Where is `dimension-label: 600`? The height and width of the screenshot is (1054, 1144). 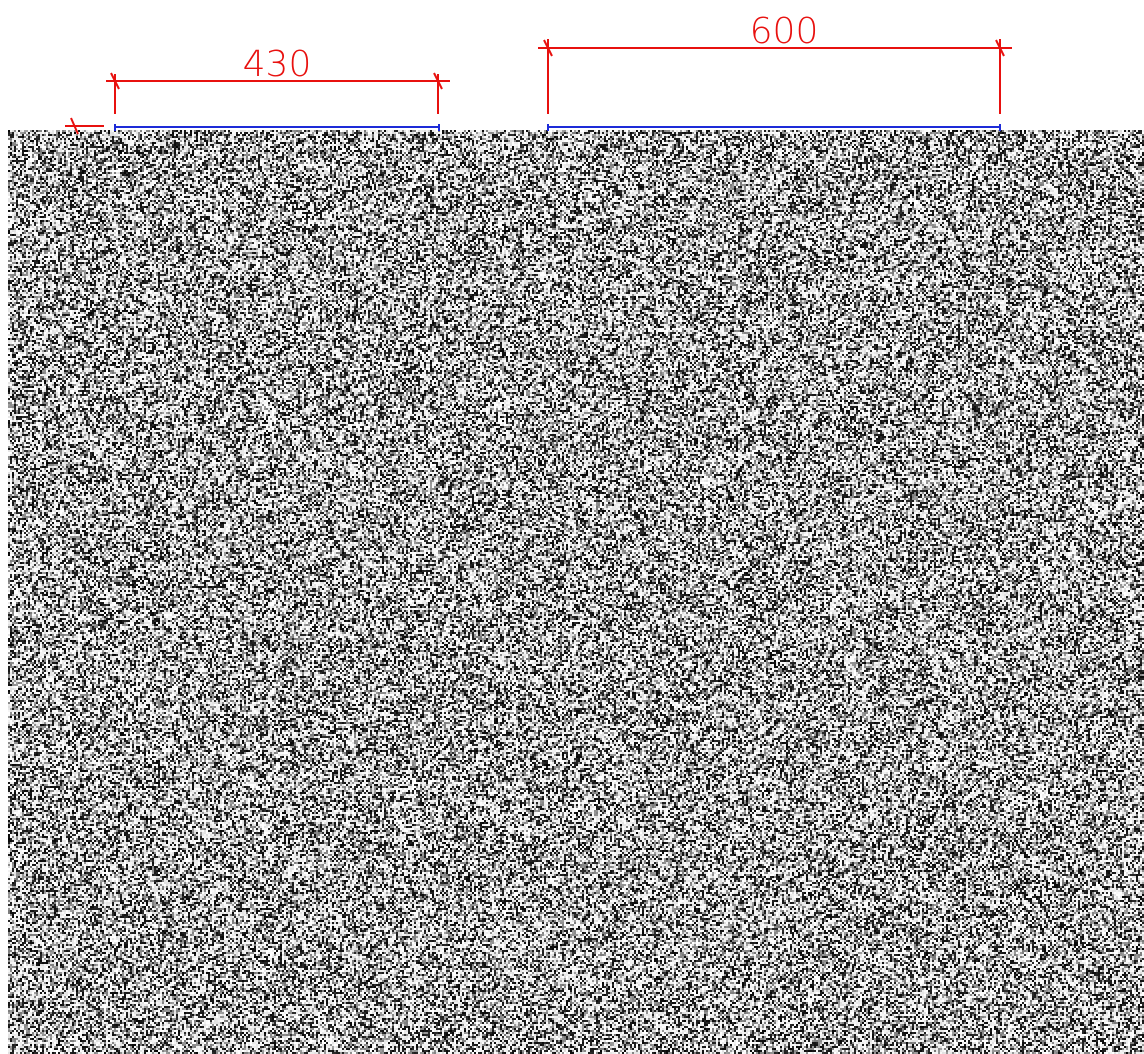
dimension-label: 600 is located at coordinates (784, 31).